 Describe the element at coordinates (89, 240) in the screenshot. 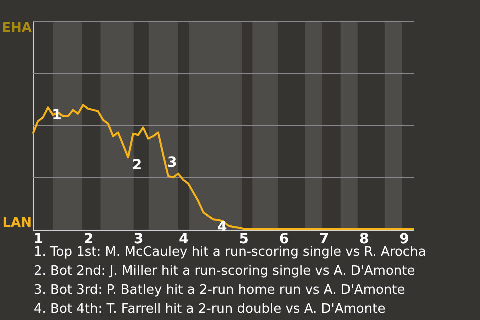

I see `x-tick-label: 2` at that location.